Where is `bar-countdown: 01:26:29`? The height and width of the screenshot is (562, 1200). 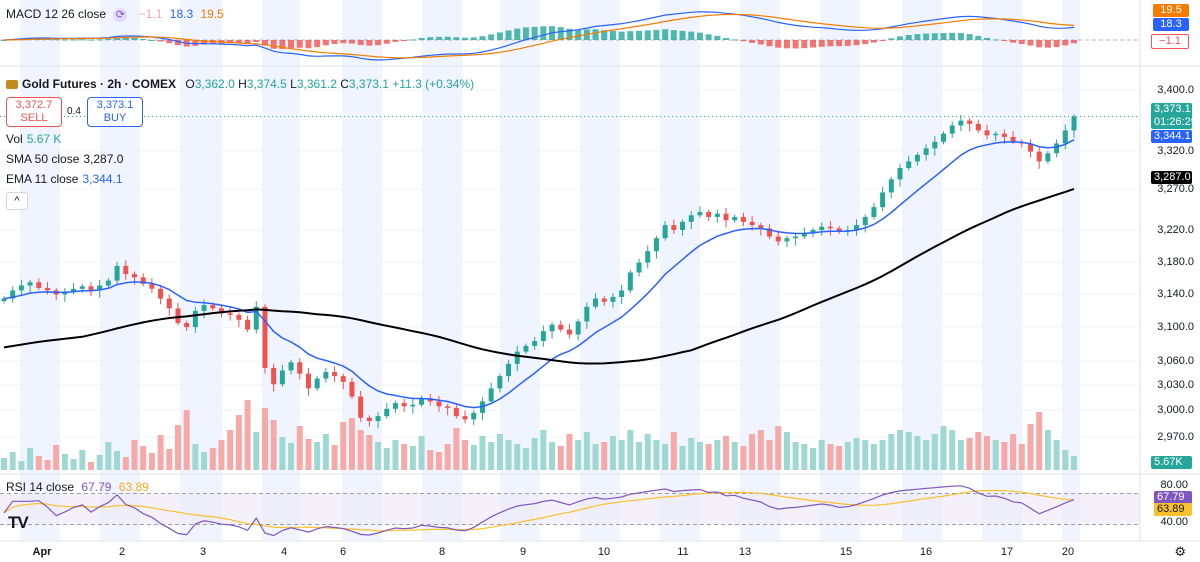 bar-countdown: 01:26:29 is located at coordinates (1175, 122).